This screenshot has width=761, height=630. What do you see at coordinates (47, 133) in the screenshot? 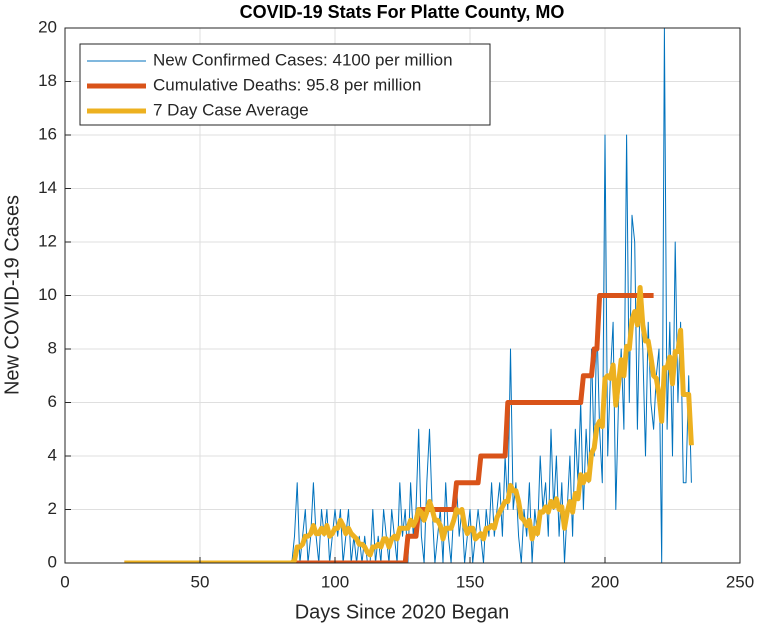
I see `y-tick-label: 16` at bounding box center [47, 133].